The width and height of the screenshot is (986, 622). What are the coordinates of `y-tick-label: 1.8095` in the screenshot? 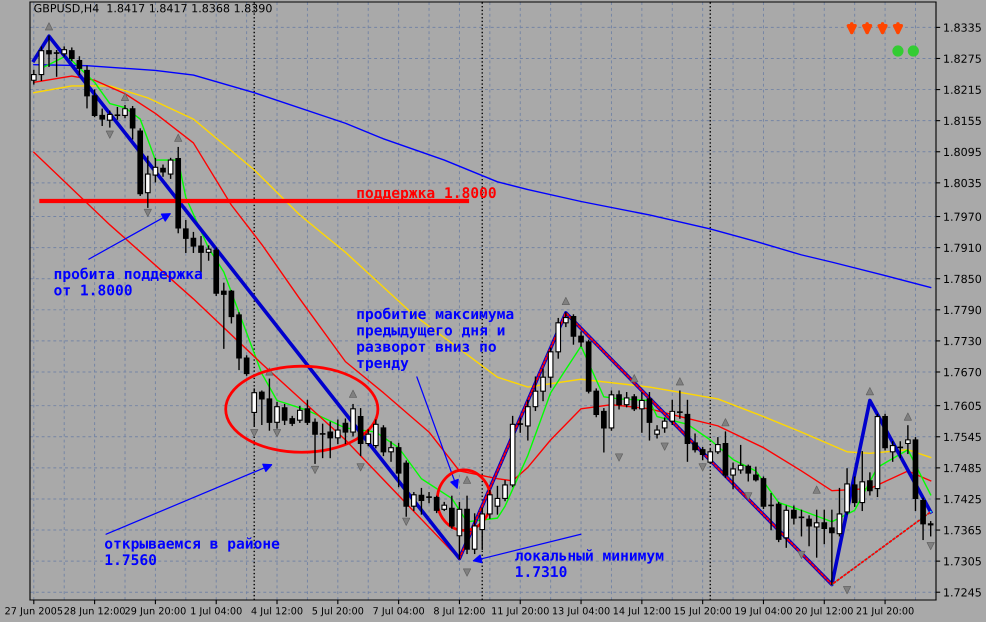 It's located at (962, 152).